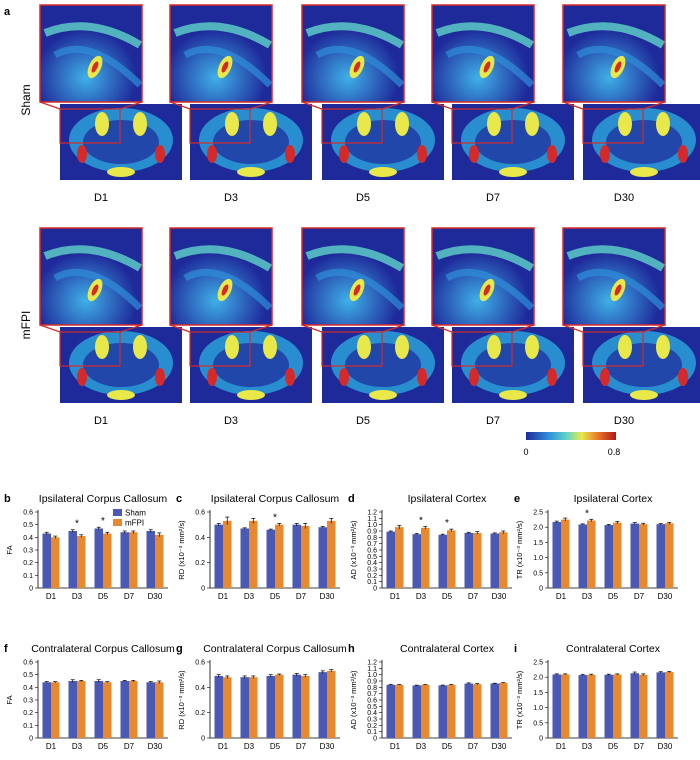 The width and height of the screenshot is (700, 760). I want to click on panel-letter: f, so click(6, 649).